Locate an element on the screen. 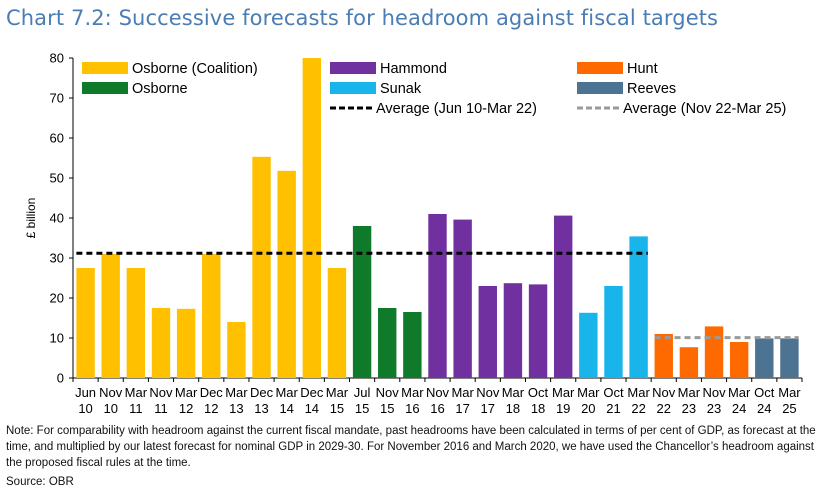 The image size is (826, 497). x-tick-label-year: 25 is located at coordinates (789, 408).